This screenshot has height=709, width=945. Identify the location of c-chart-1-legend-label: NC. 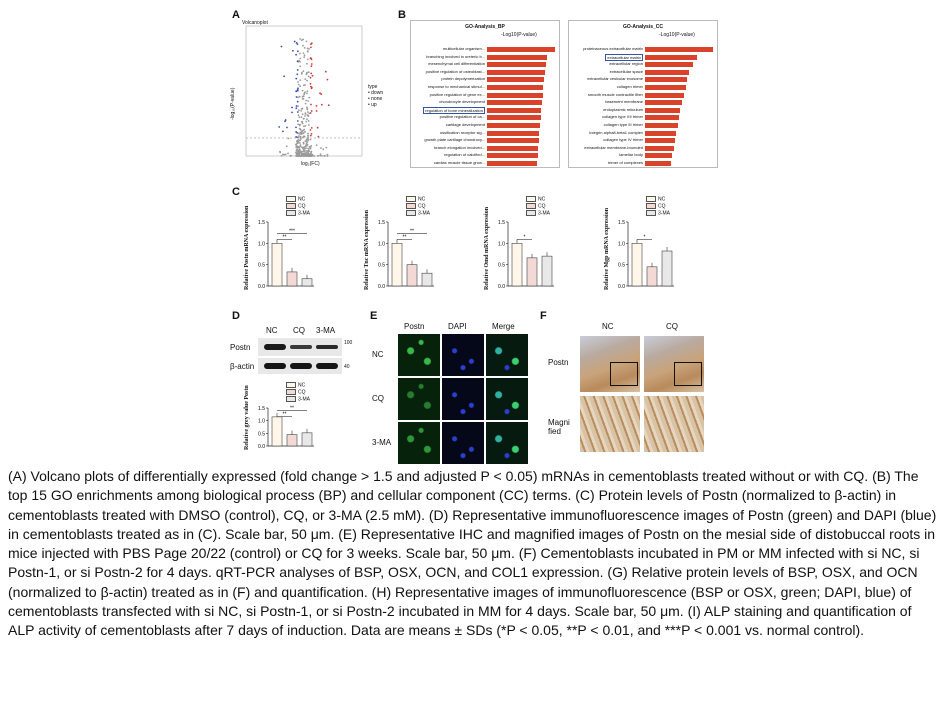
(302, 199).